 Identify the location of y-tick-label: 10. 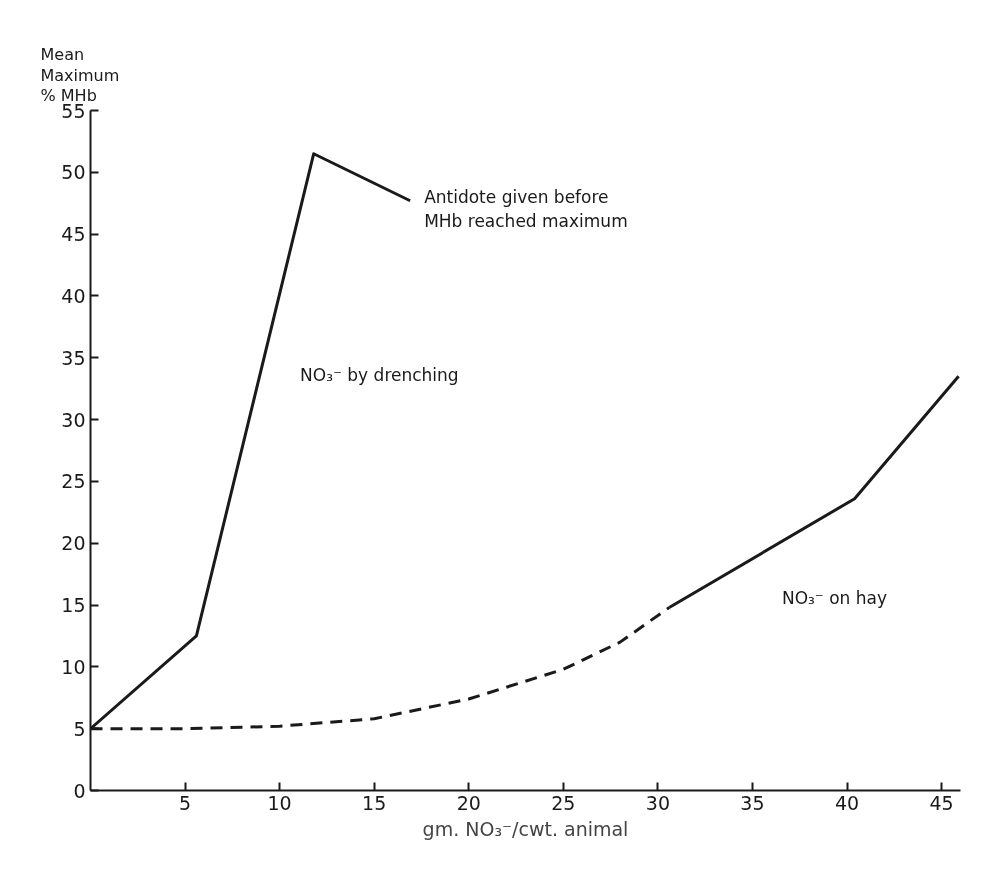
(73, 666).